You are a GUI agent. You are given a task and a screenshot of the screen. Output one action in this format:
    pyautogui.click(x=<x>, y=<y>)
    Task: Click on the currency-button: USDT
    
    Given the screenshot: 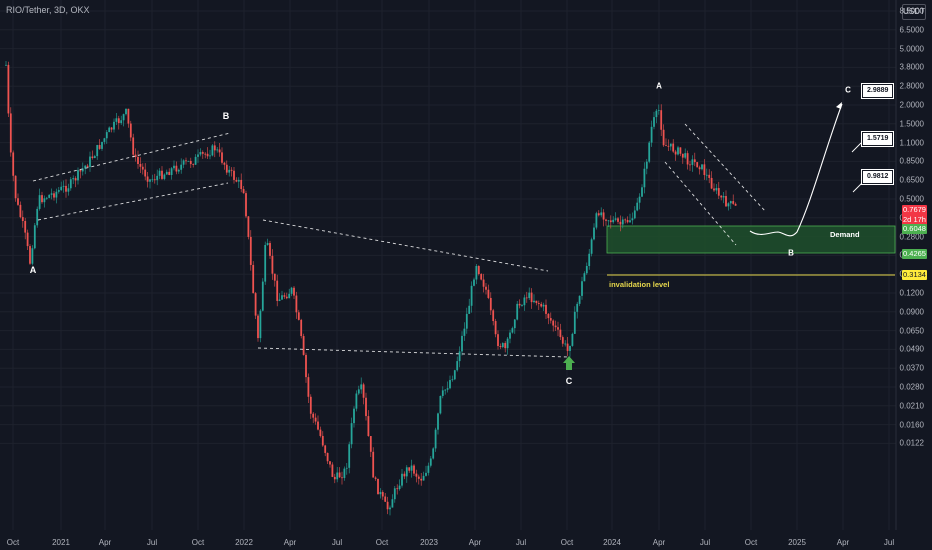 What is the action you would take?
    pyautogui.click(x=914, y=12)
    